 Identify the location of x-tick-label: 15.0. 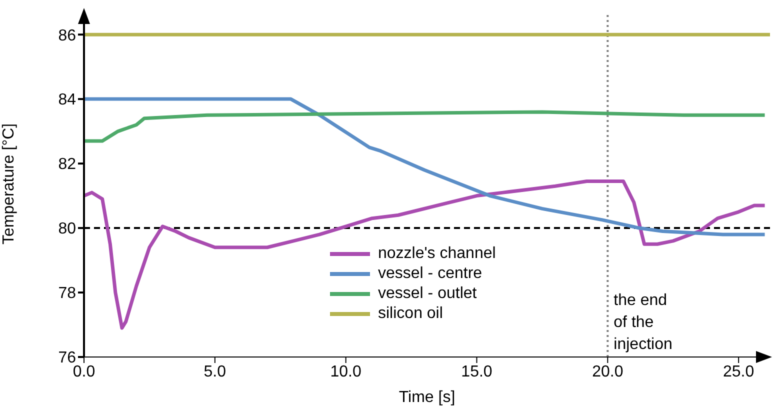
(476, 371).